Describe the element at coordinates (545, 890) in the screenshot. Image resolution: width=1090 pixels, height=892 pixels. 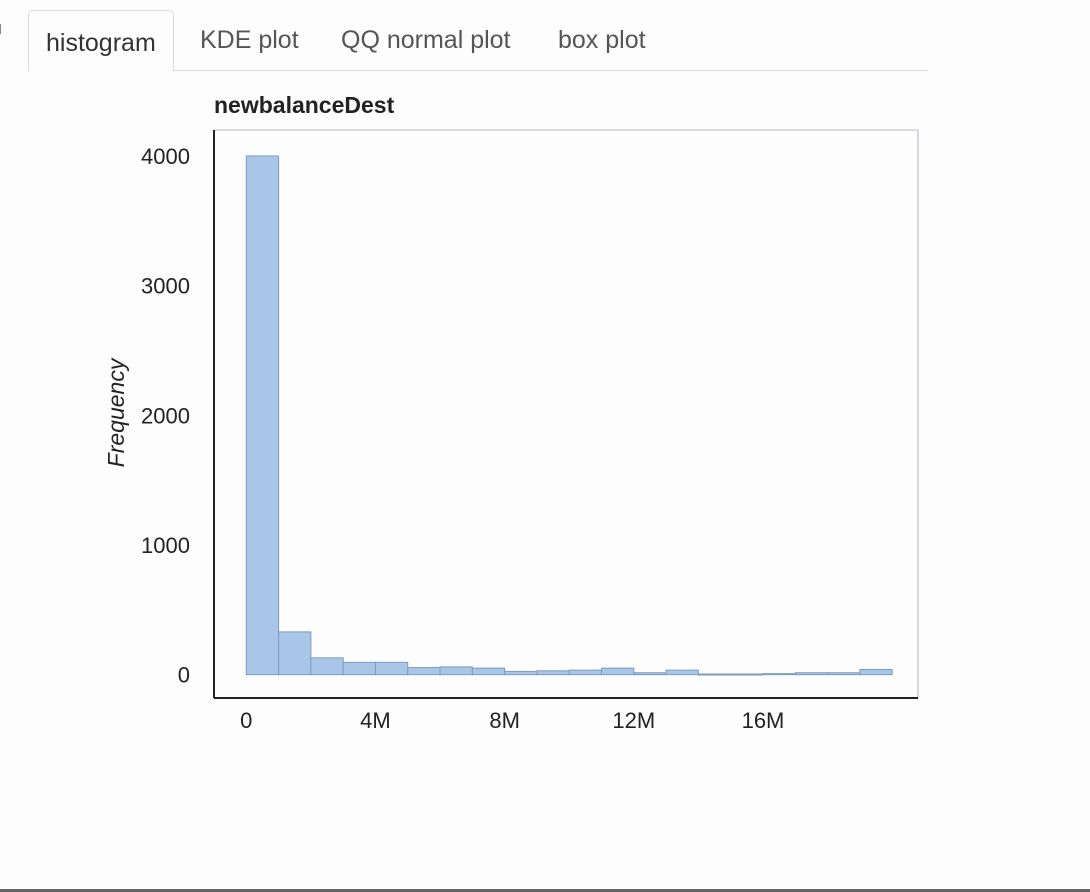
I see `bottom-rule` at that location.